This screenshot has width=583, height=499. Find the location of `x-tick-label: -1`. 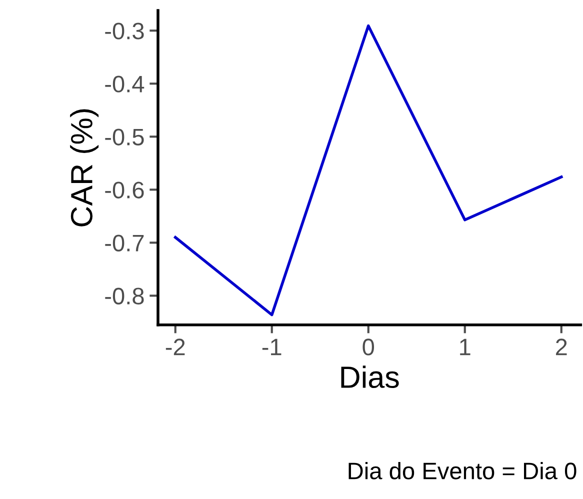

x-tick-label: -1 is located at coordinates (272, 347).